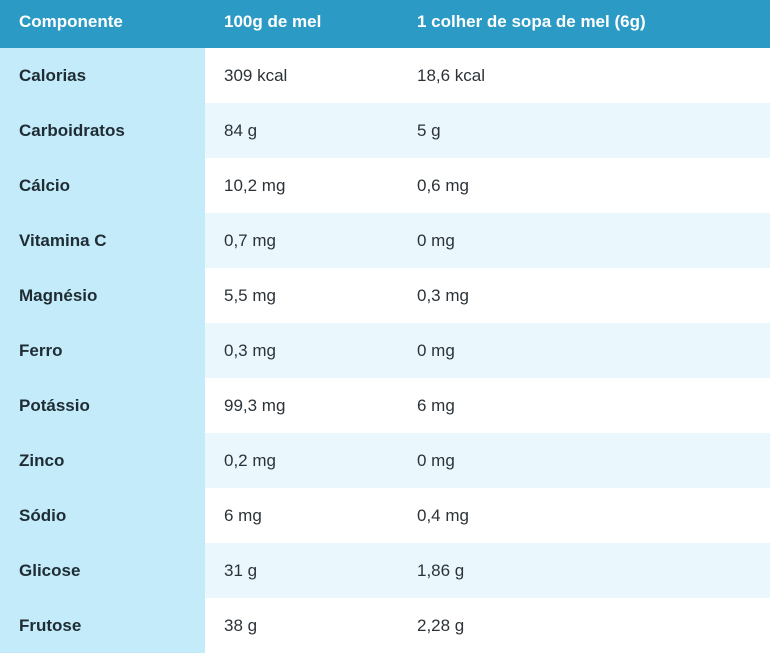  I want to click on table-row: Potássio 99,3 mg 6 mg, so click(385, 405).